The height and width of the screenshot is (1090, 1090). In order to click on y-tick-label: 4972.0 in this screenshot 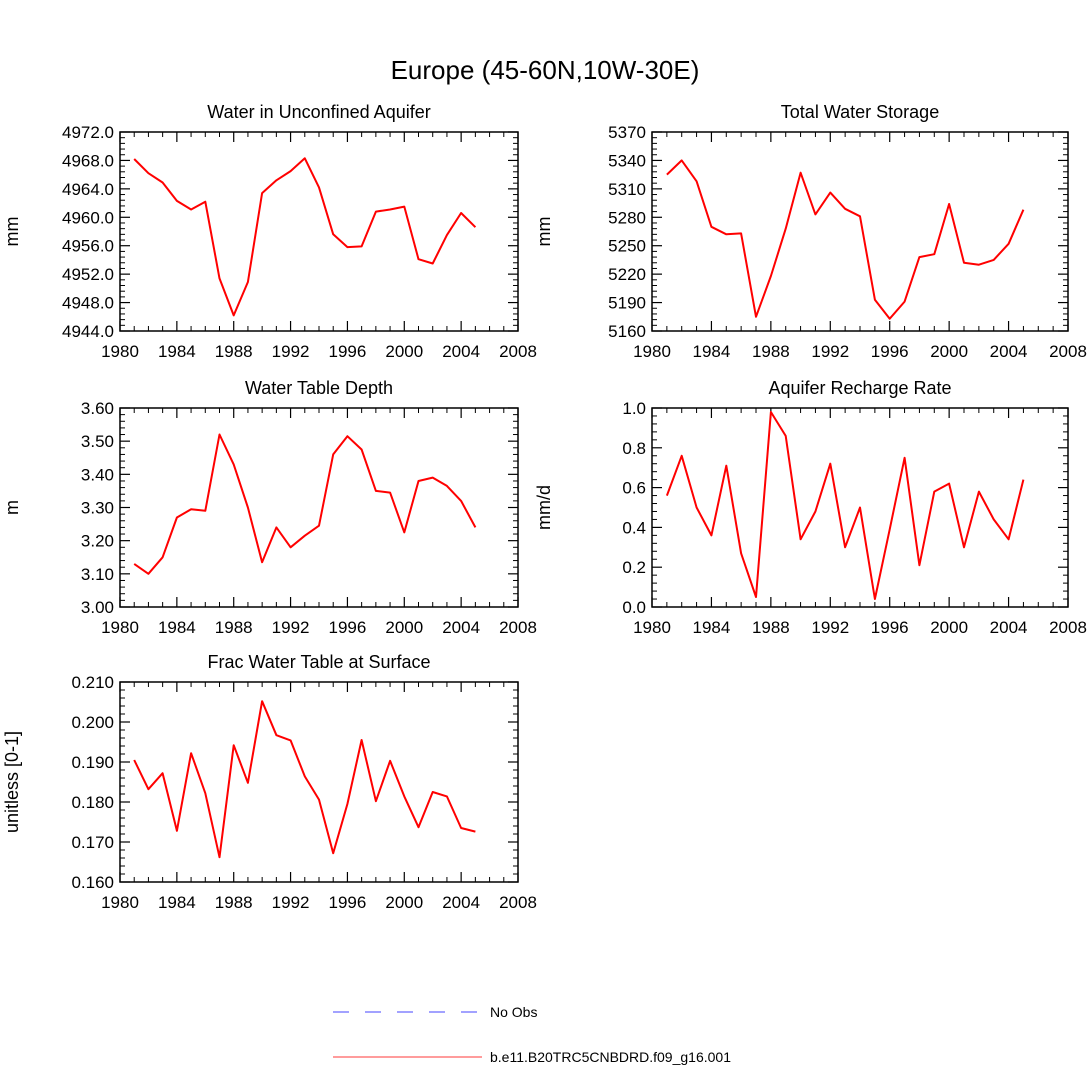, I will do `click(88, 132)`.